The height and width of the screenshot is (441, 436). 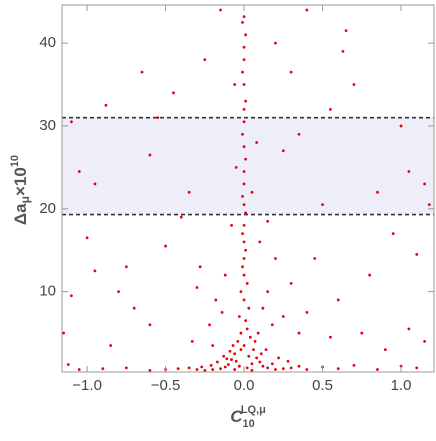 What do you see at coordinates (87, 385) in the screenshot?
I see `x-tick-label: −1.0` at bounding box center [87, 385].